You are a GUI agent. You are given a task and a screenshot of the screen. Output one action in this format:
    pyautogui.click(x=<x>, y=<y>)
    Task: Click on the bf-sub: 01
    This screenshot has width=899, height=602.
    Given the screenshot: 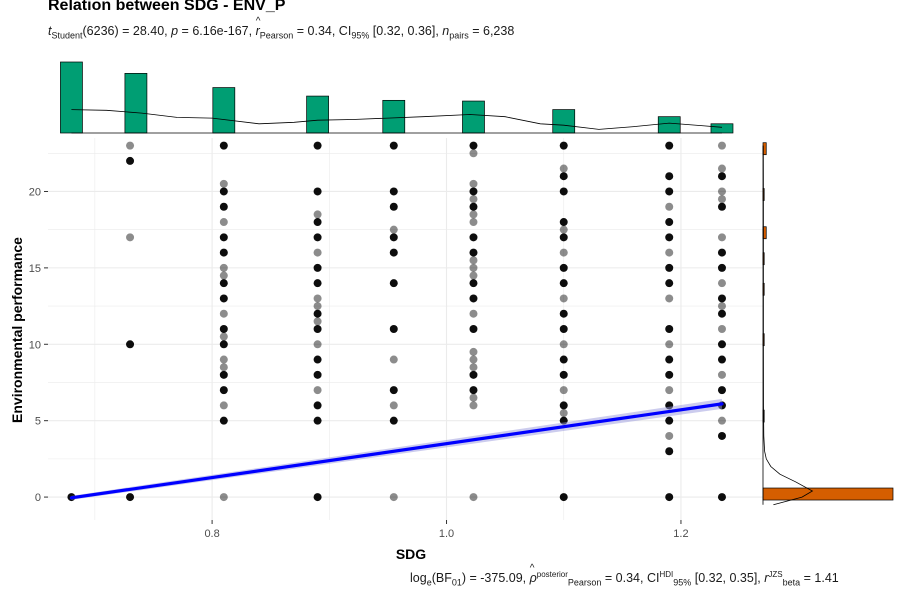 What is the action you would take?
    pyautogui.click(x=456, y=582)
    